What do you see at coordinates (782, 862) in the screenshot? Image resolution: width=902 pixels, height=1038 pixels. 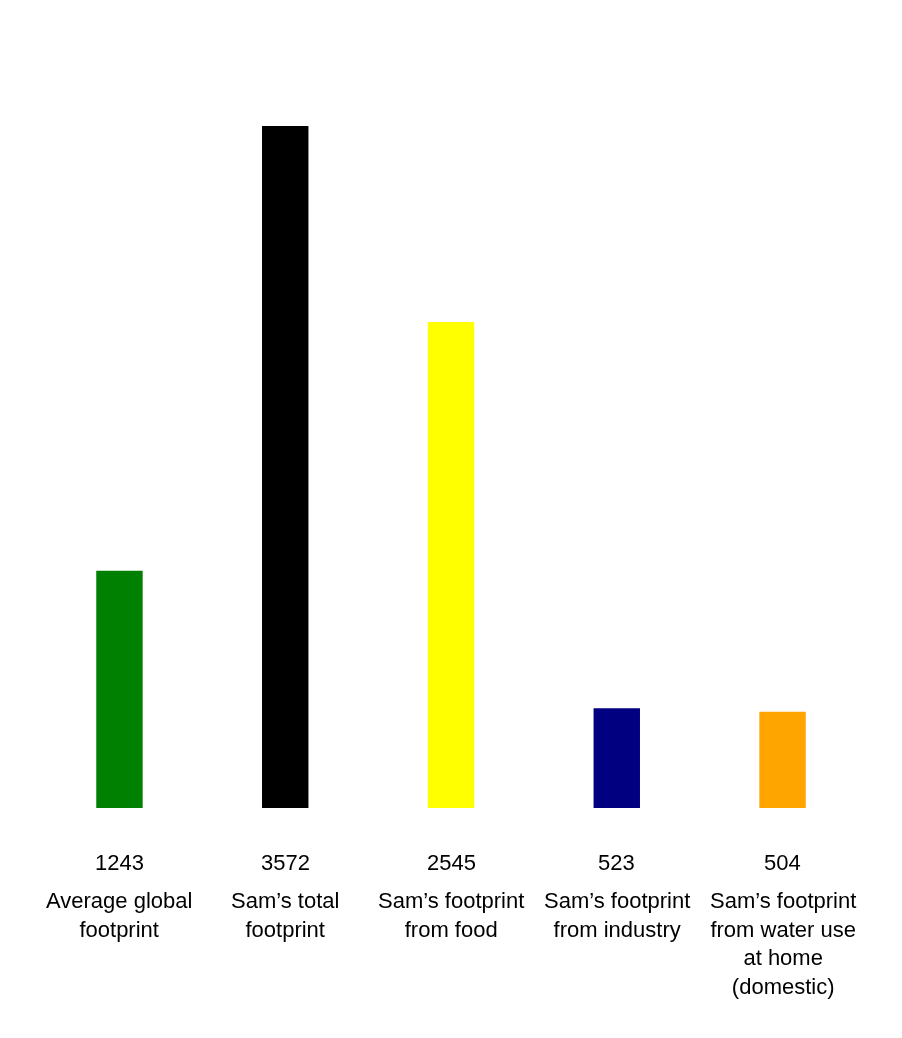 I see `data-label: 504` at bounding box center [782, 862].